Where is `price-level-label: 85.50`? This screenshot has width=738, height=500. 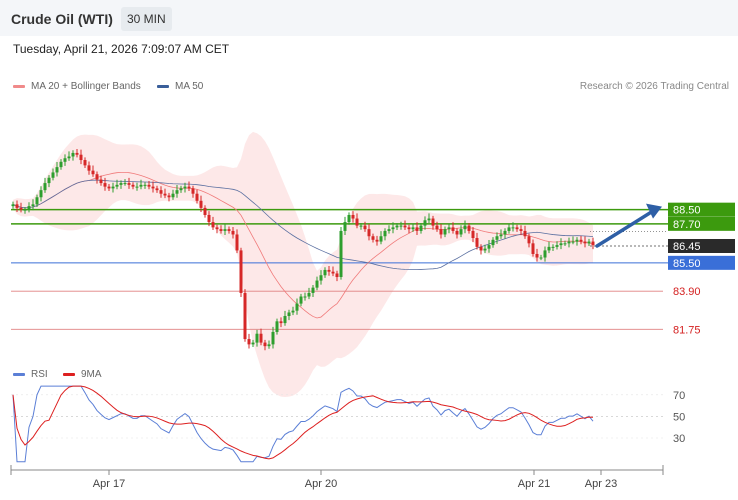 price-level-label: 85.50 is located at coordinates (687, 264).